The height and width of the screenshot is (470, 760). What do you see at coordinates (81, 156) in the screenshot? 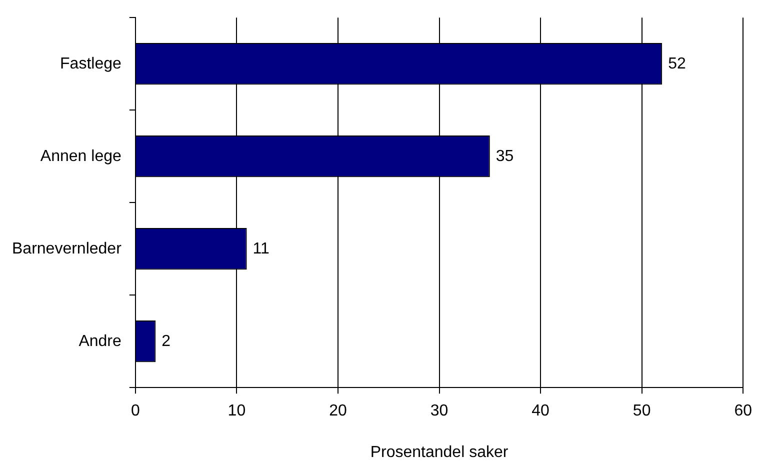
I see `y-tick-label: Annen lege` at bounding box center [81, 156].